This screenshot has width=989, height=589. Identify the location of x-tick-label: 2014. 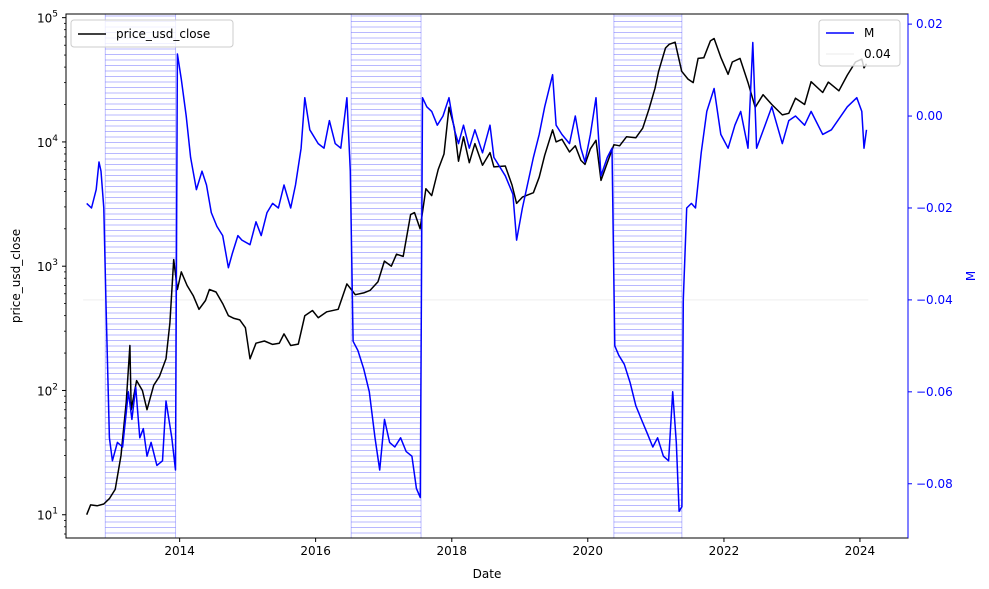
(179, 551).